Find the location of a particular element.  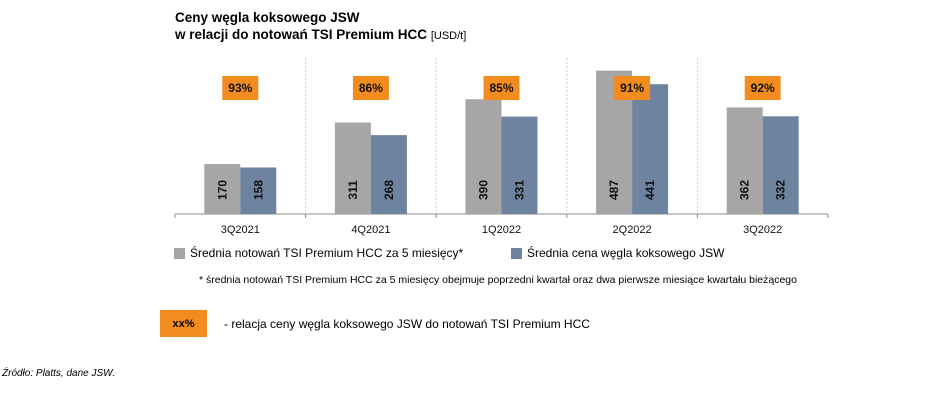

data-label-tsi: 311 is located at coordinates (353, 190).